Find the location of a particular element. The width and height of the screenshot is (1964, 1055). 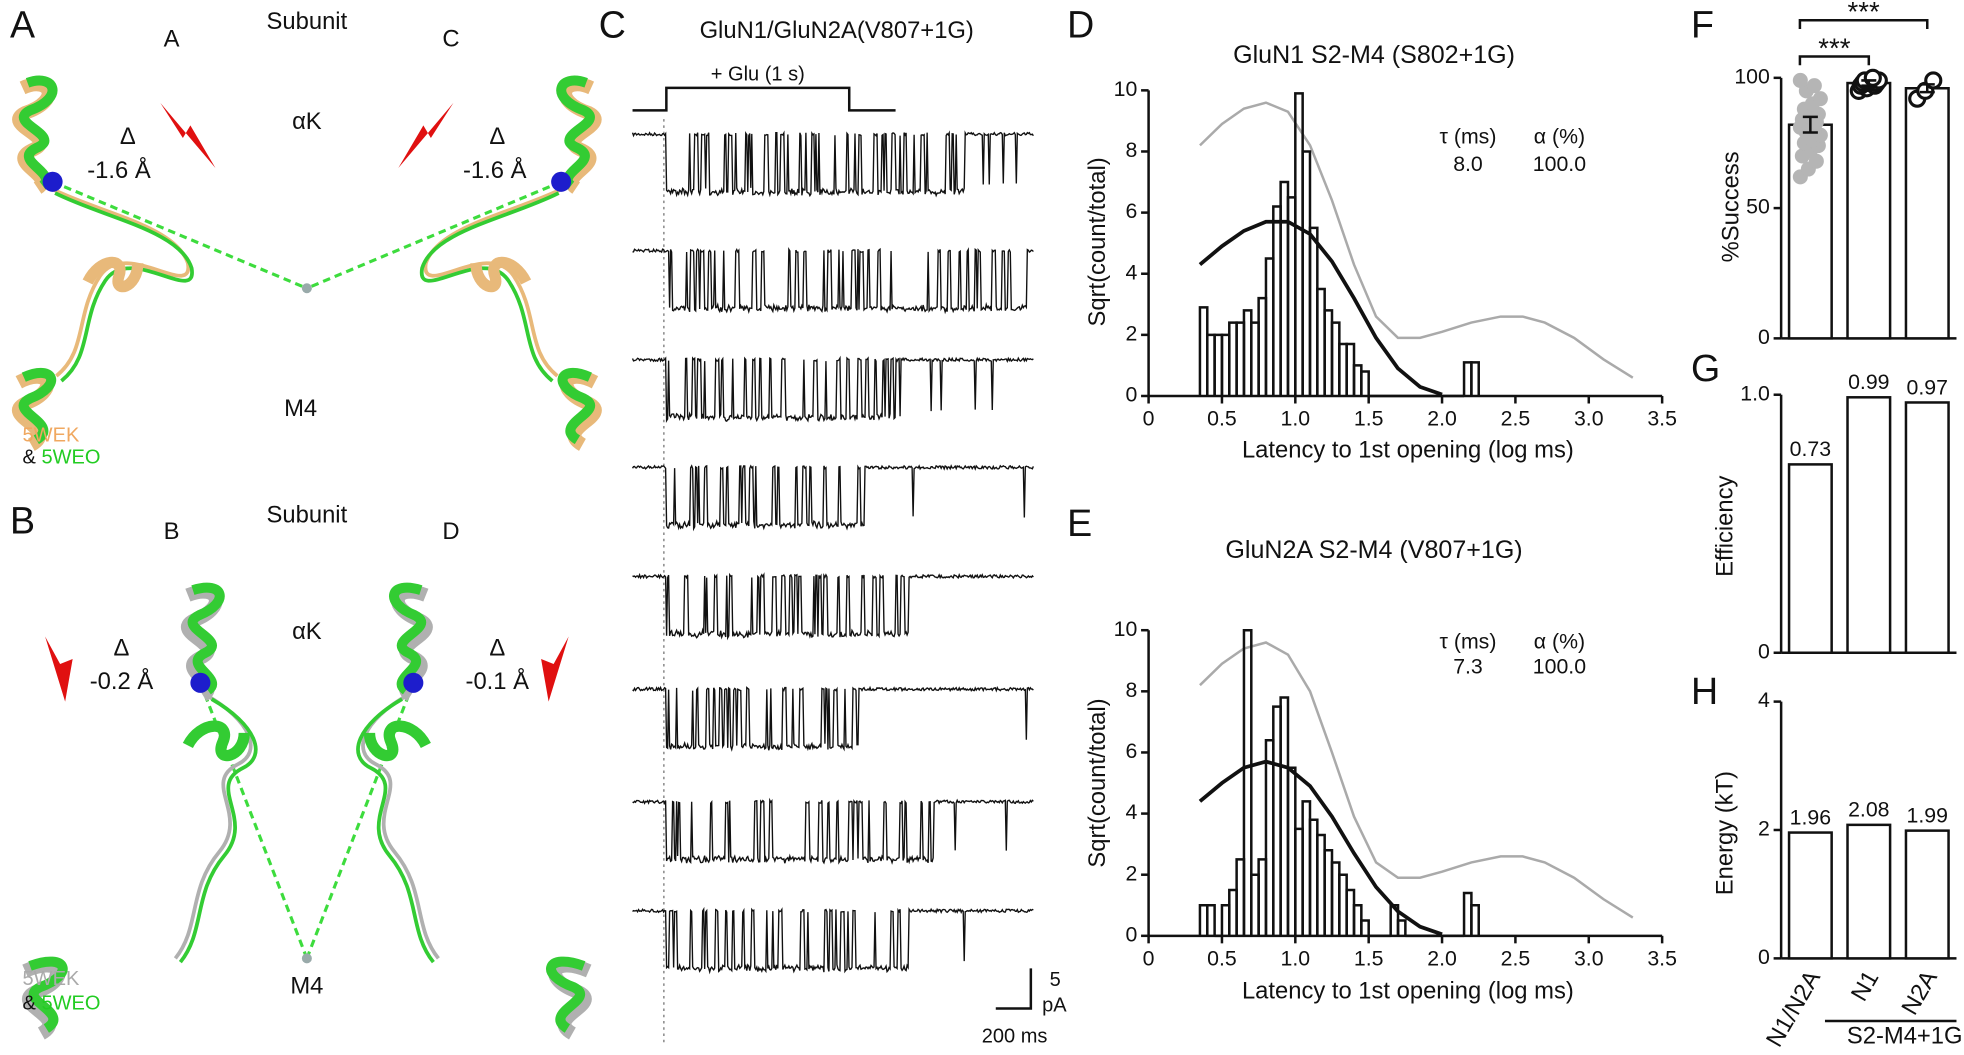

delta-value: -0.2 Å is located at coordinates (122, 681).